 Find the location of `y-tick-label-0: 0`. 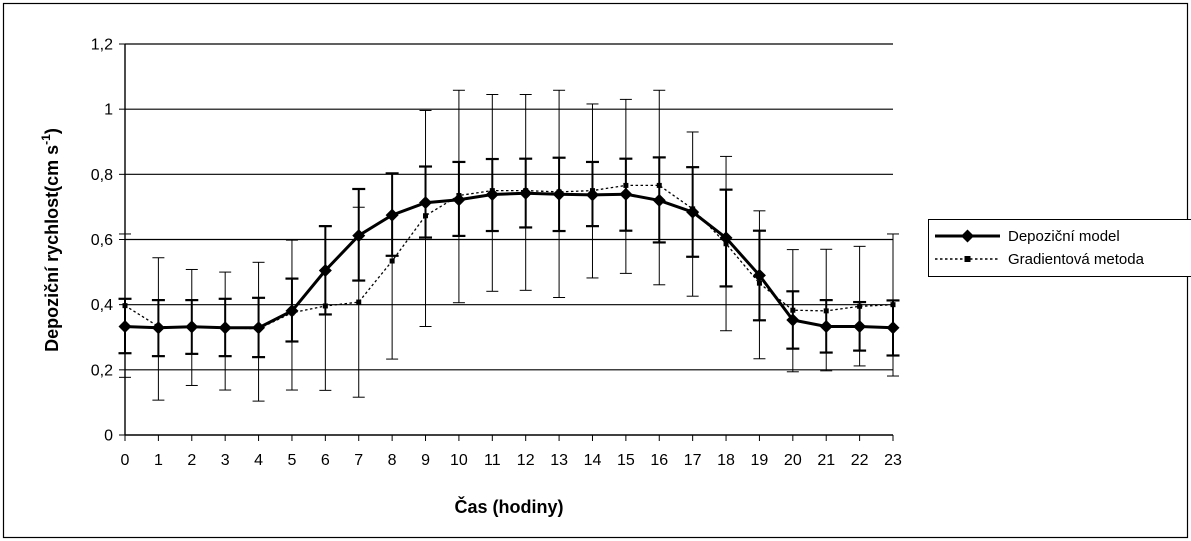

y-tick-label-0: 0 is located at coordinates (108, 436).